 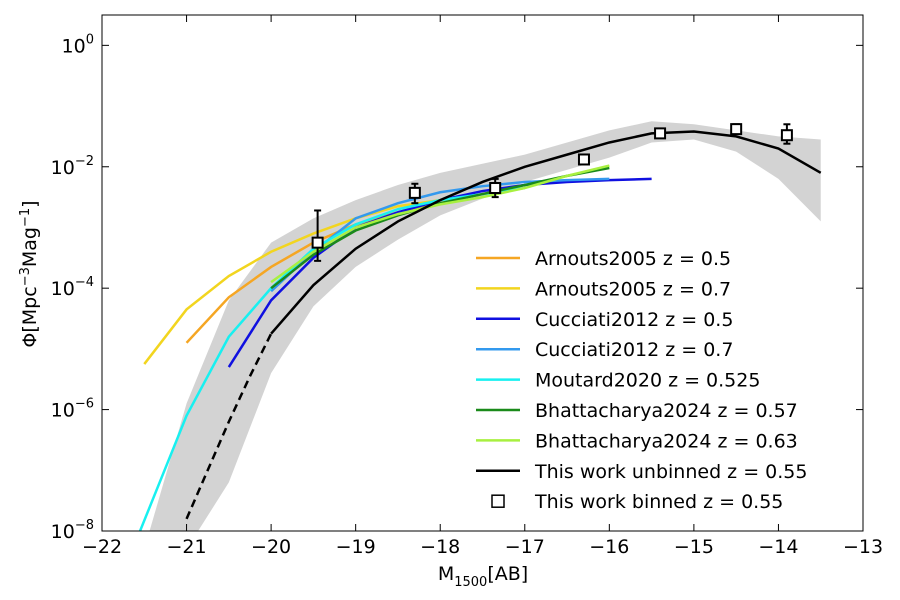 What do you see at coordinates (633, 289) in the screenshot?
I see `legend-label: Arnouts2005 z = 0.7` at bounding box center [633, 289].